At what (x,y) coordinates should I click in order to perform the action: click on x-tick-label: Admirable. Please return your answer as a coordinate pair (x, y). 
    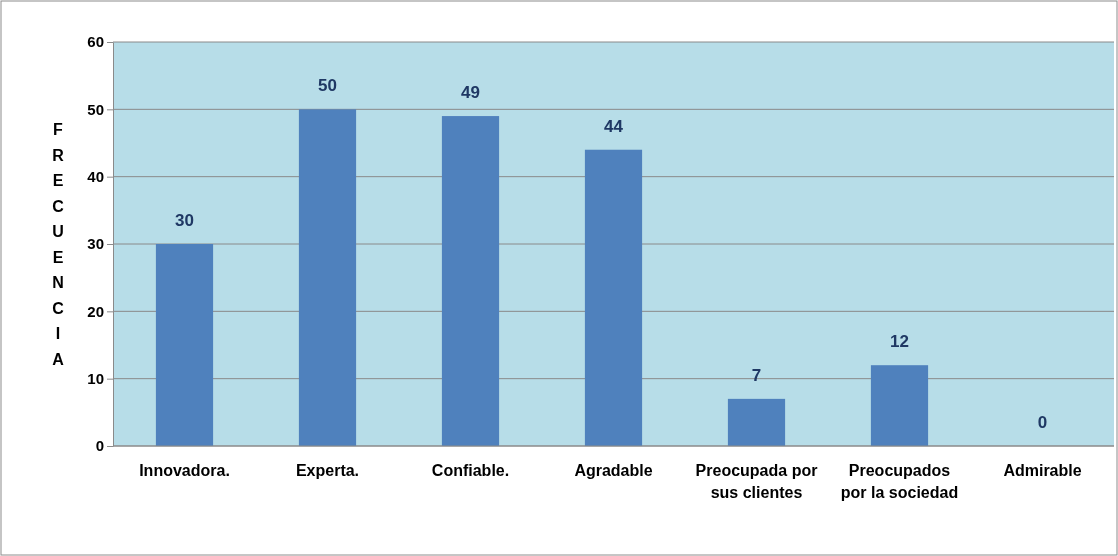
    Looking at the image, I should click on (1042, 470).